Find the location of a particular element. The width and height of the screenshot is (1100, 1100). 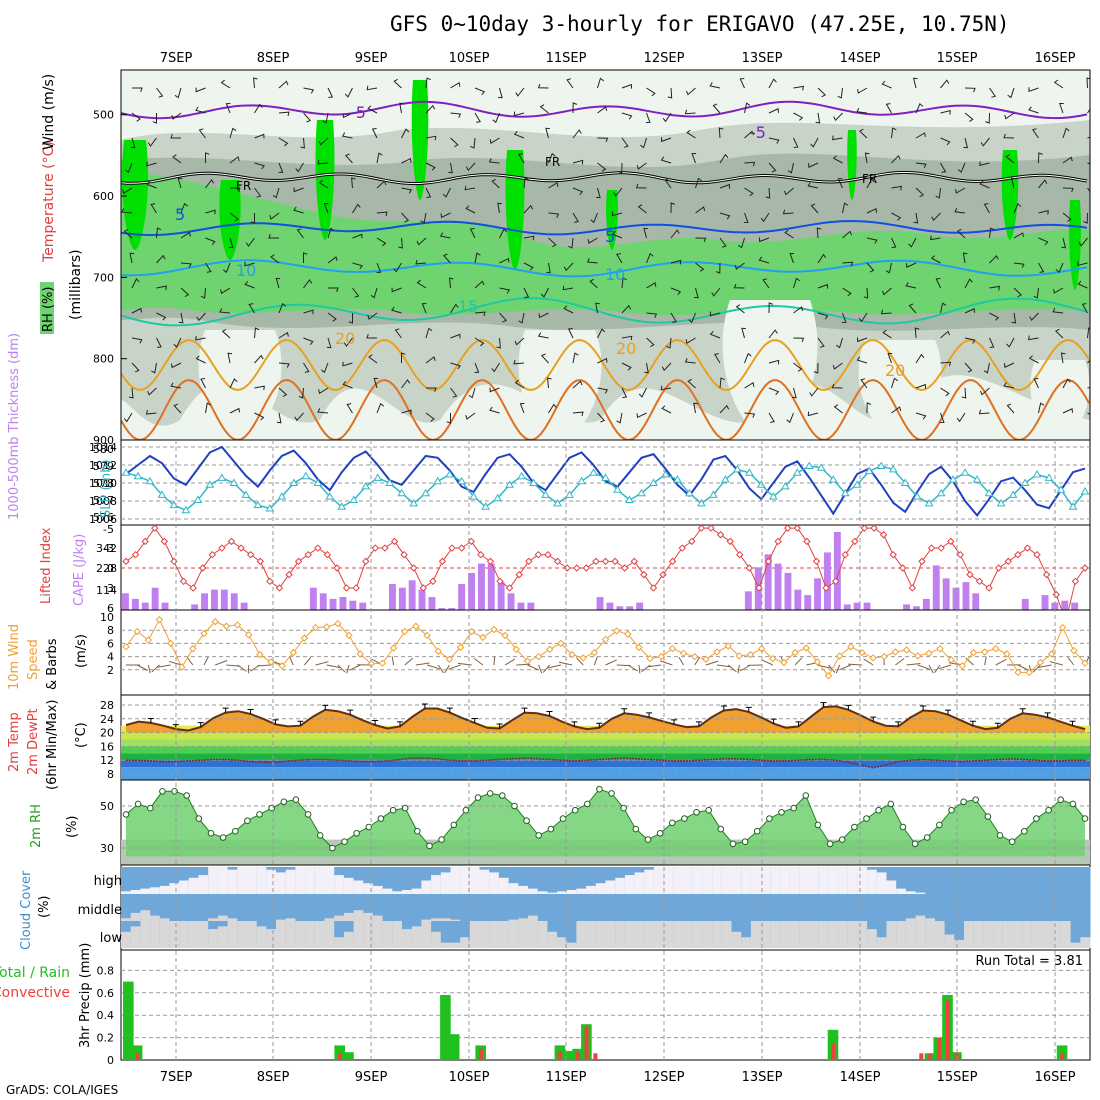

wind-tick-label: 10 is located at coordinates (107, 617).